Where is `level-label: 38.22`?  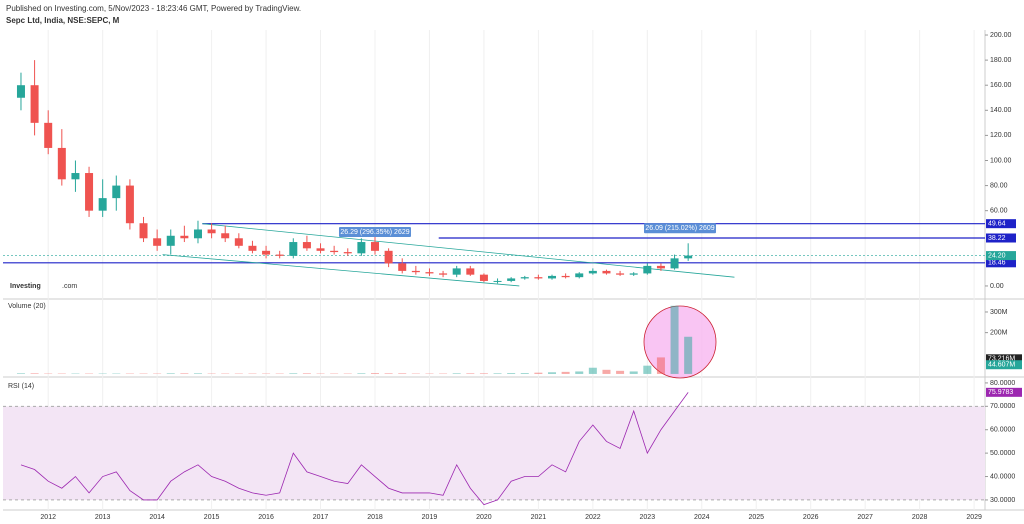
level-label: 38.22 is located at coordinates (997, 238).